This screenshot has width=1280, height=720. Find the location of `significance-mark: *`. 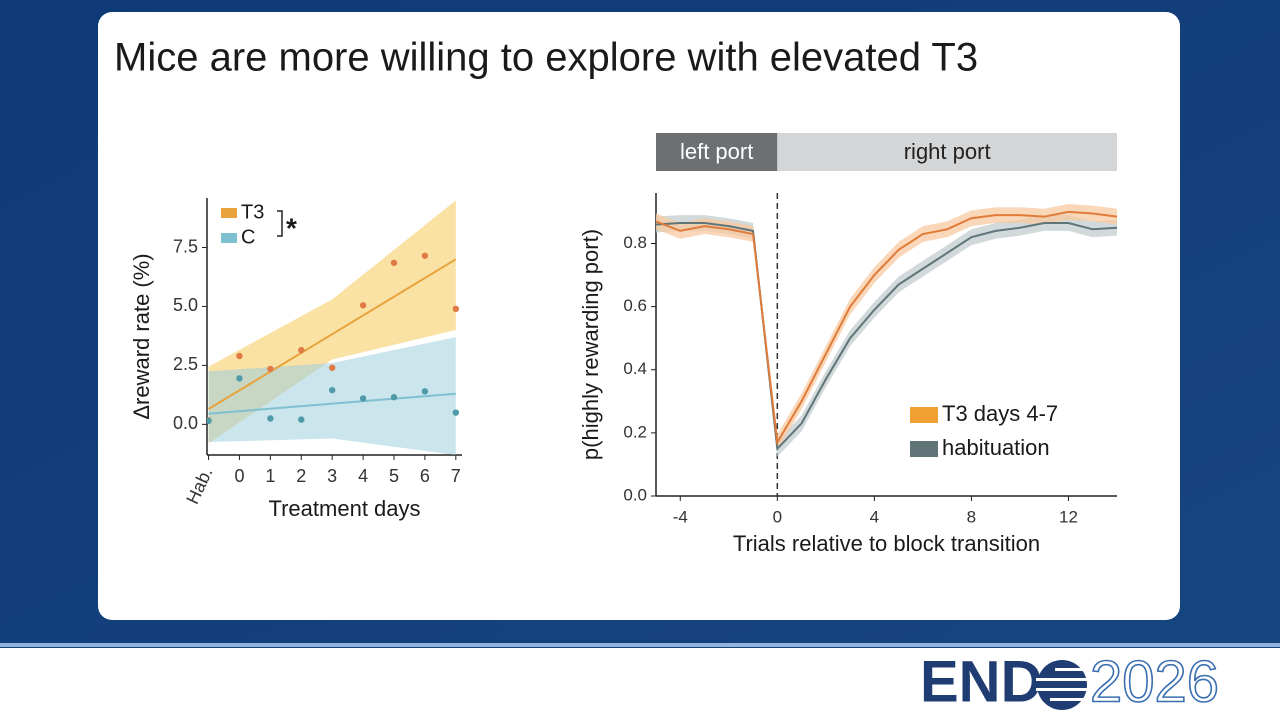

significance-mark: * is located at coordinates (291, 227).